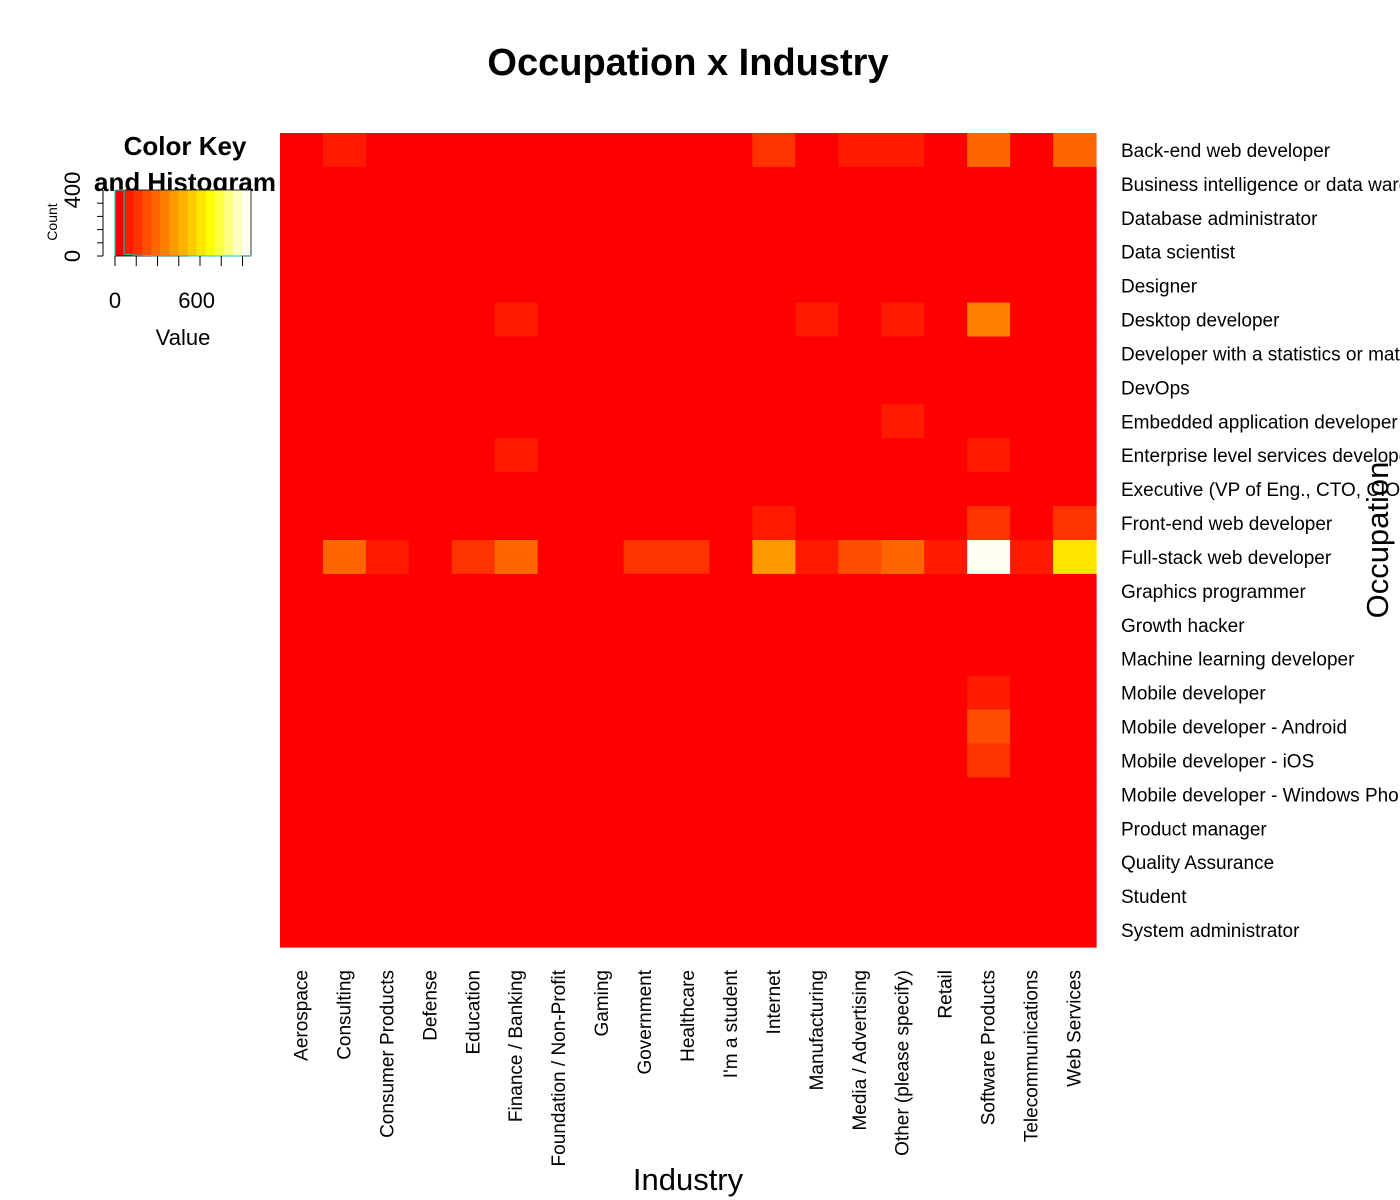 The height and width of the screenshot is (1200, 1400). I want to click on color-key-title-line1: Color Key, so click(185, 146).